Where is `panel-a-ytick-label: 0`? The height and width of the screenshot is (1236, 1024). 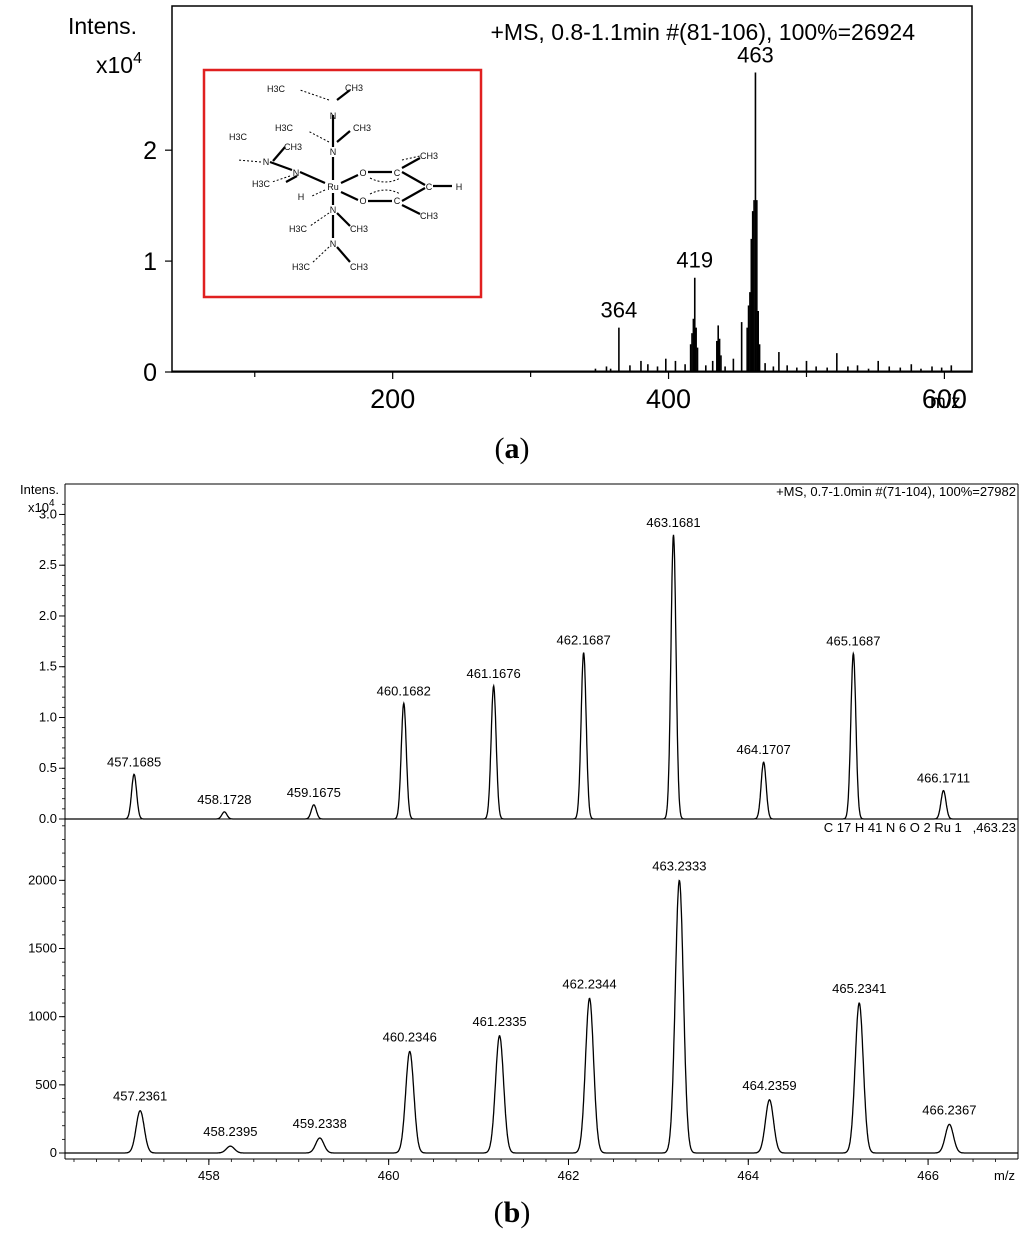
panel-a-ytick-label: 0 is located at coordinates (150, 373).